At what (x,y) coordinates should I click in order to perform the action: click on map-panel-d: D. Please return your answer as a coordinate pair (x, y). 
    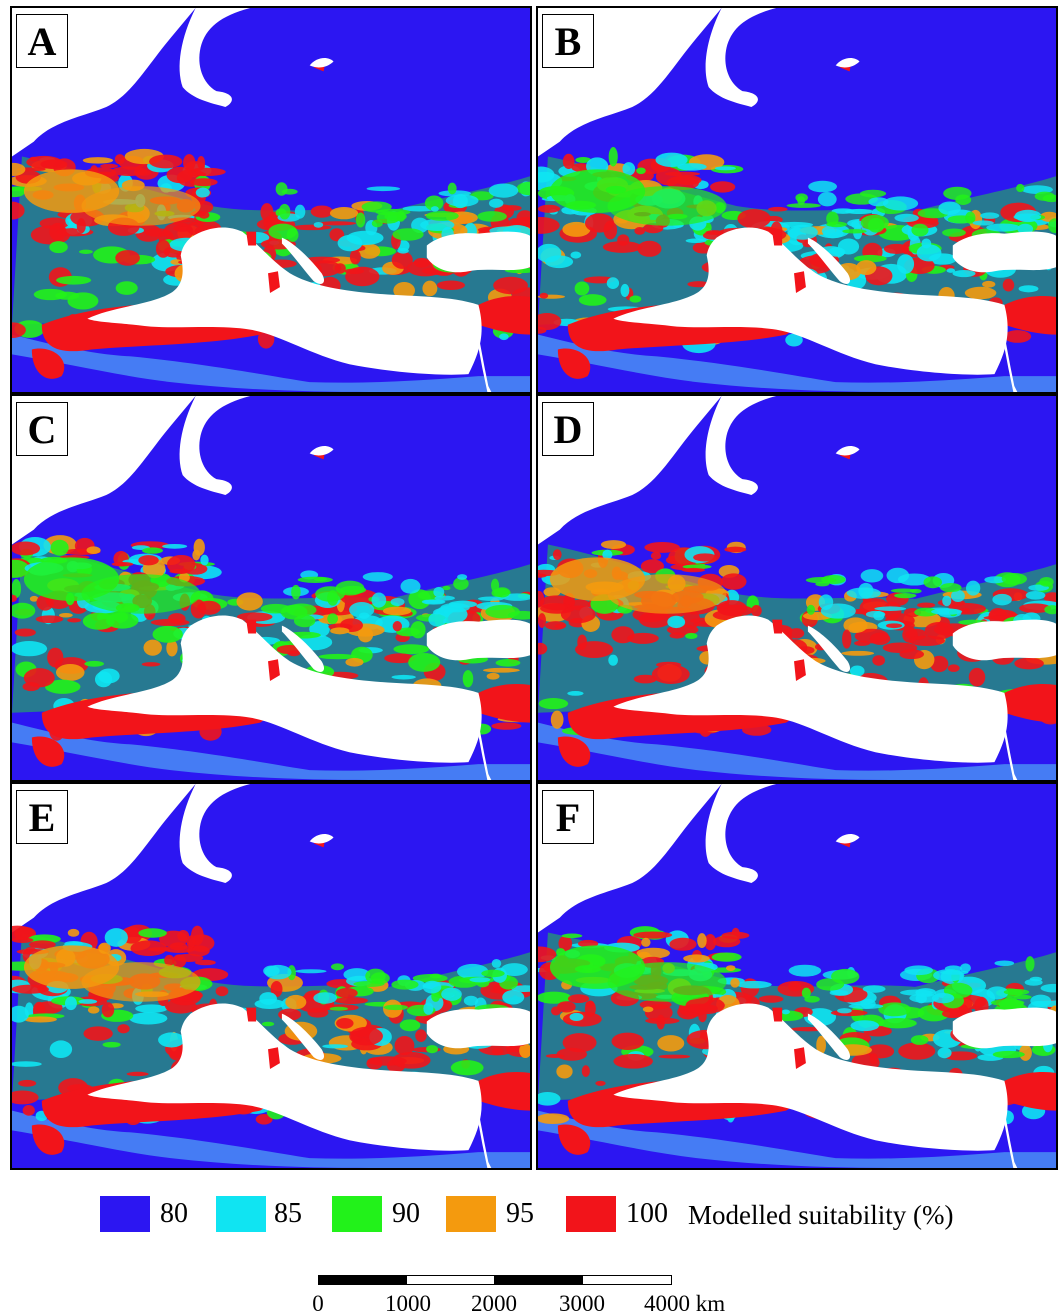
    Looking at the image, I should click on (797, 588).